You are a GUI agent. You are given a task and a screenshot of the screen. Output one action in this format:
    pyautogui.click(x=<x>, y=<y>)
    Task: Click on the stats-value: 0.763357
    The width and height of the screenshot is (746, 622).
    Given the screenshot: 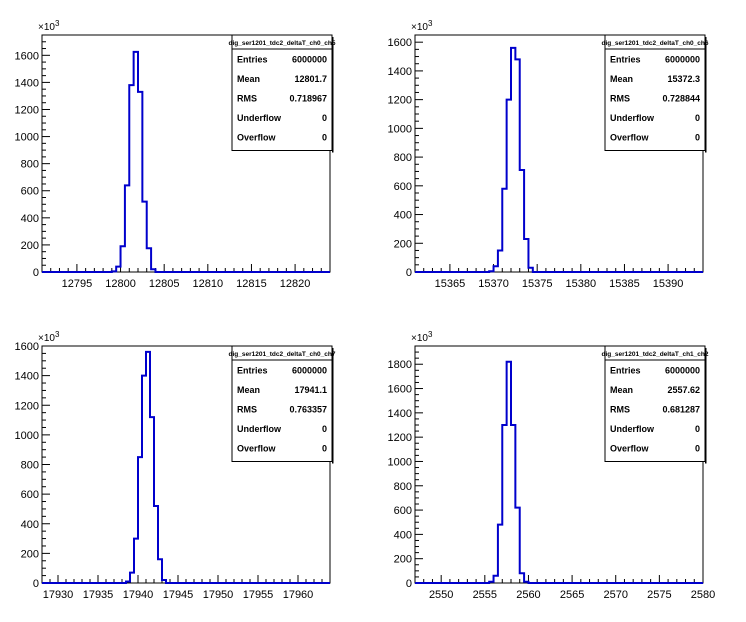 What is the action you would take?
    pyautogui.click(x=308, y=410)
    